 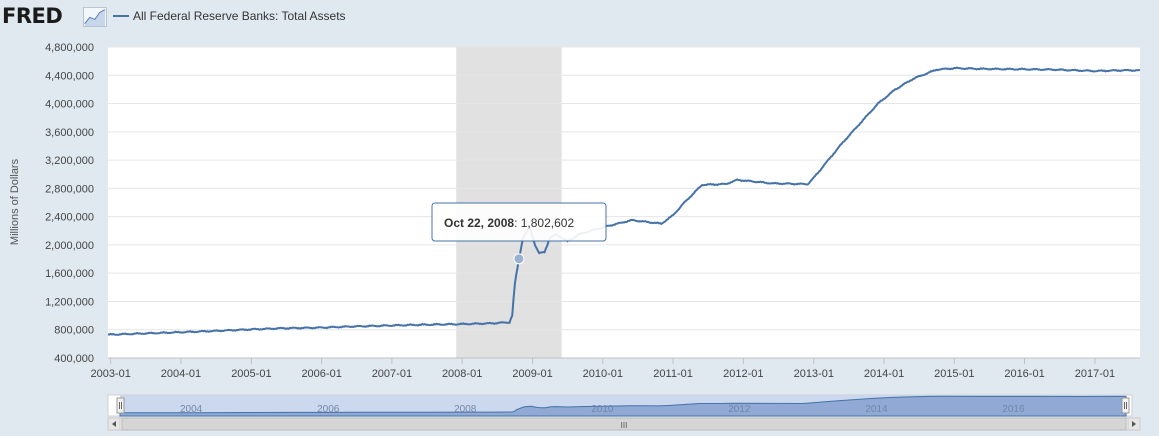 I want to click on y-tick-label: 4,000,000, so click(x=69, y=105).